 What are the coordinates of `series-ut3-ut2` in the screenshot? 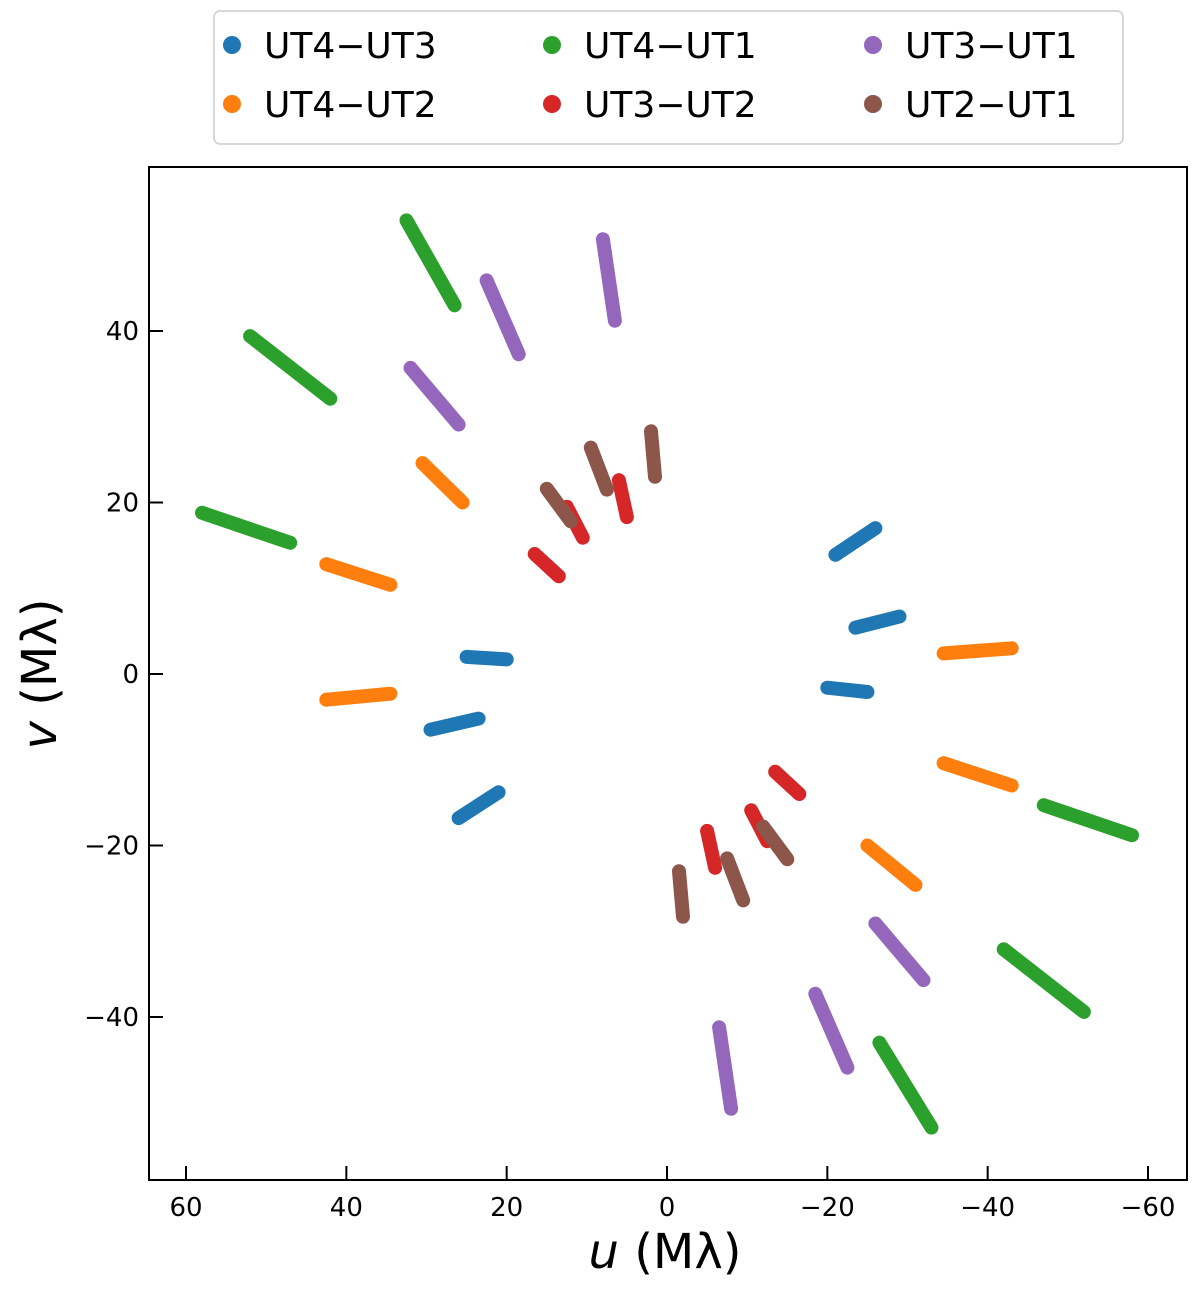 It's located at (667, 674).